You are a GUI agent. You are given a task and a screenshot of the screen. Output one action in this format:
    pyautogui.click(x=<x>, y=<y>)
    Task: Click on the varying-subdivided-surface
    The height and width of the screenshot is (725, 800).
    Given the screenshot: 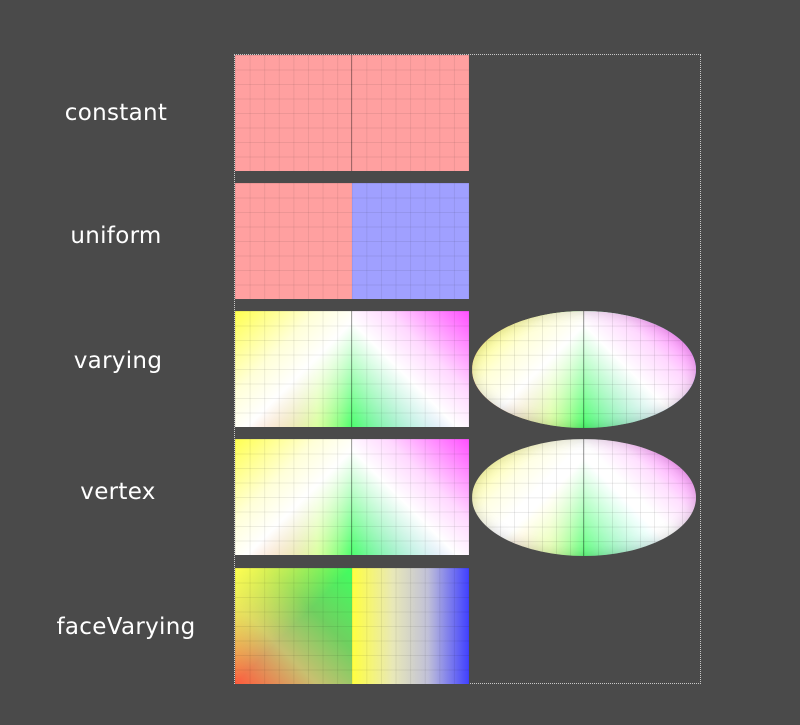 What is the action you would take?
    pyautogui.click(x=584, y=369)
    